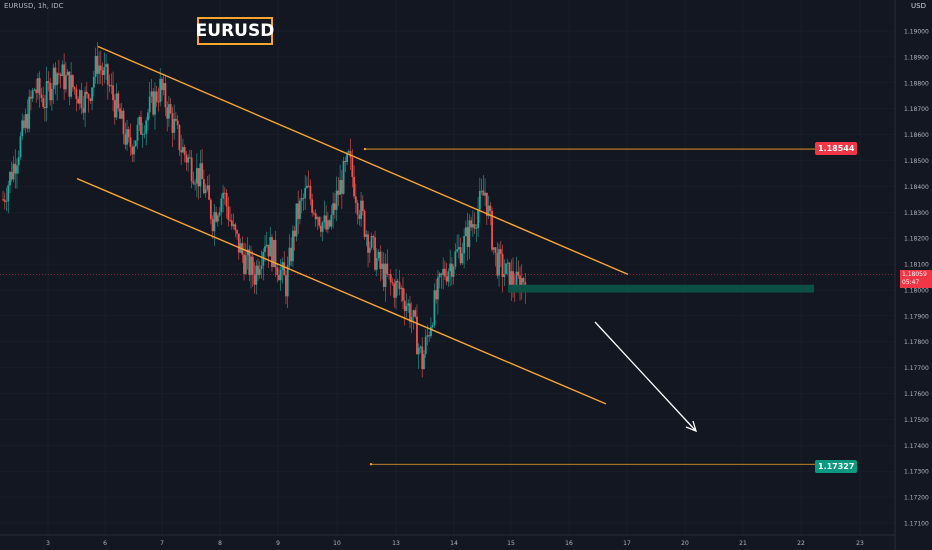 The image size is (932, 550). Describe the element at coordinates (836, 466) in the screenshot. I see `lower-target-price: 1.17327` at that location.